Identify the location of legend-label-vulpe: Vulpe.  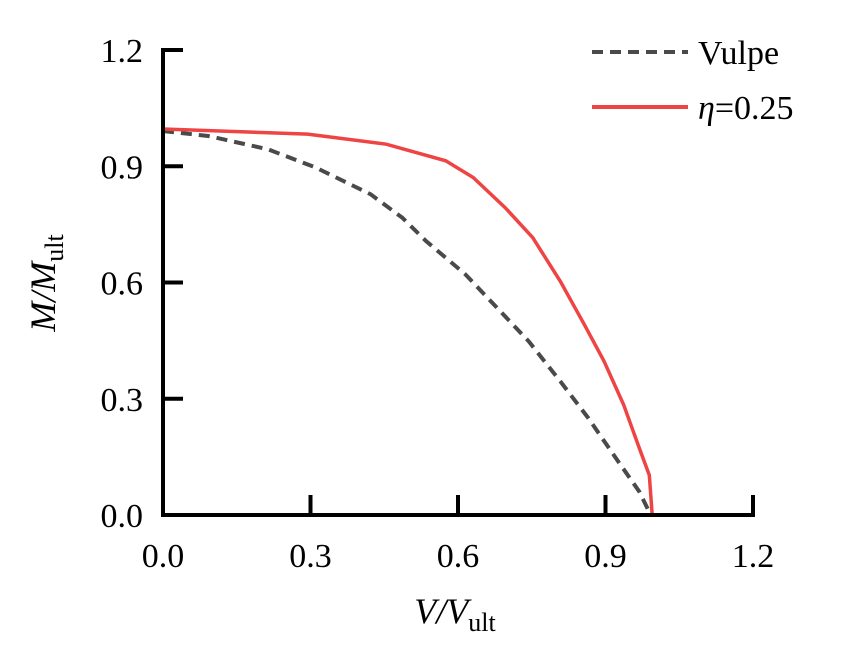
(738, 53).